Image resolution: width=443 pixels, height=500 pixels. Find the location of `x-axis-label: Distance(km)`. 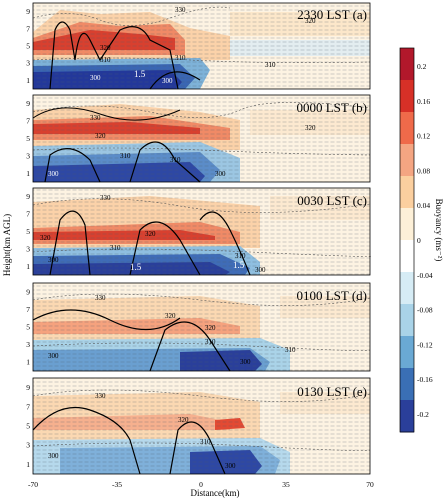

x-axis-label: Distance(km) is located at coordinates (215, 493).